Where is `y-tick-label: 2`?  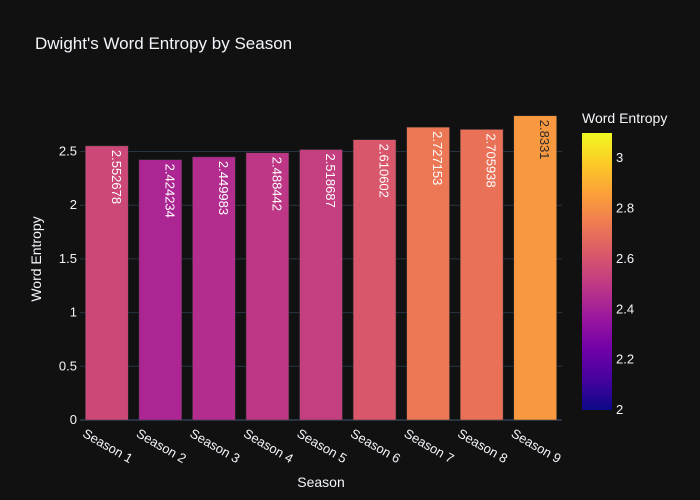
y-tick-label: 2 is located at coordinates (73, 204).